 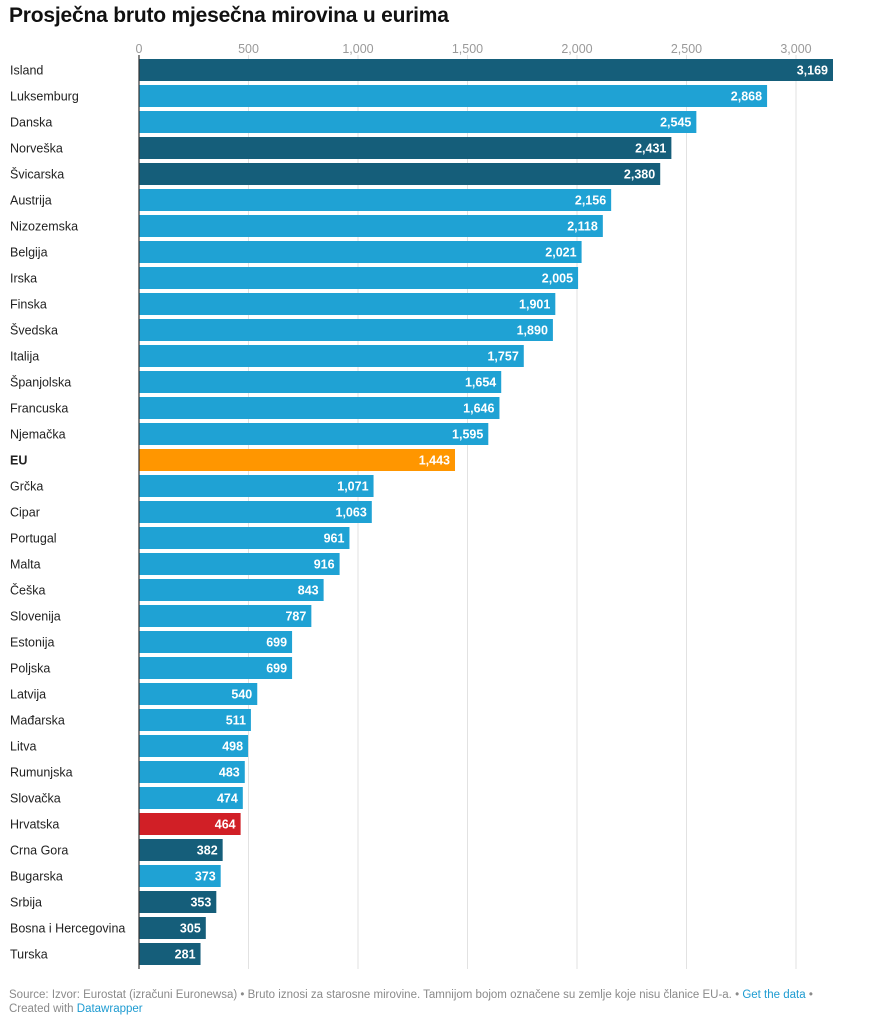 I want to click on value-label: 382, so click(x=207, y=851).